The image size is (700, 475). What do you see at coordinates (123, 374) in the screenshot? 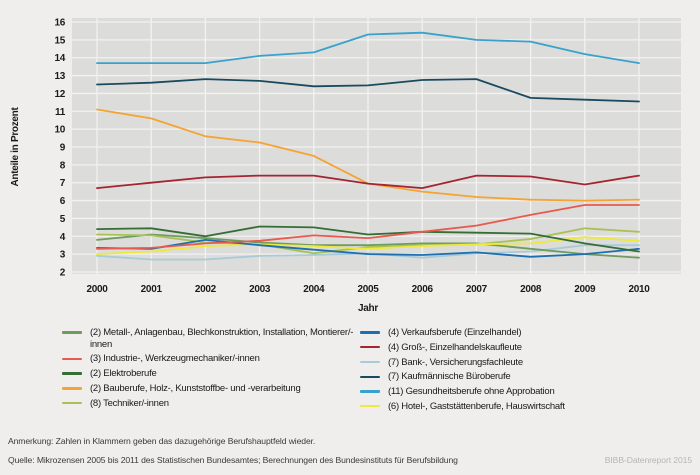
I see `legend-label: (2) Elektroberufe` at bounding box center [123, 374].